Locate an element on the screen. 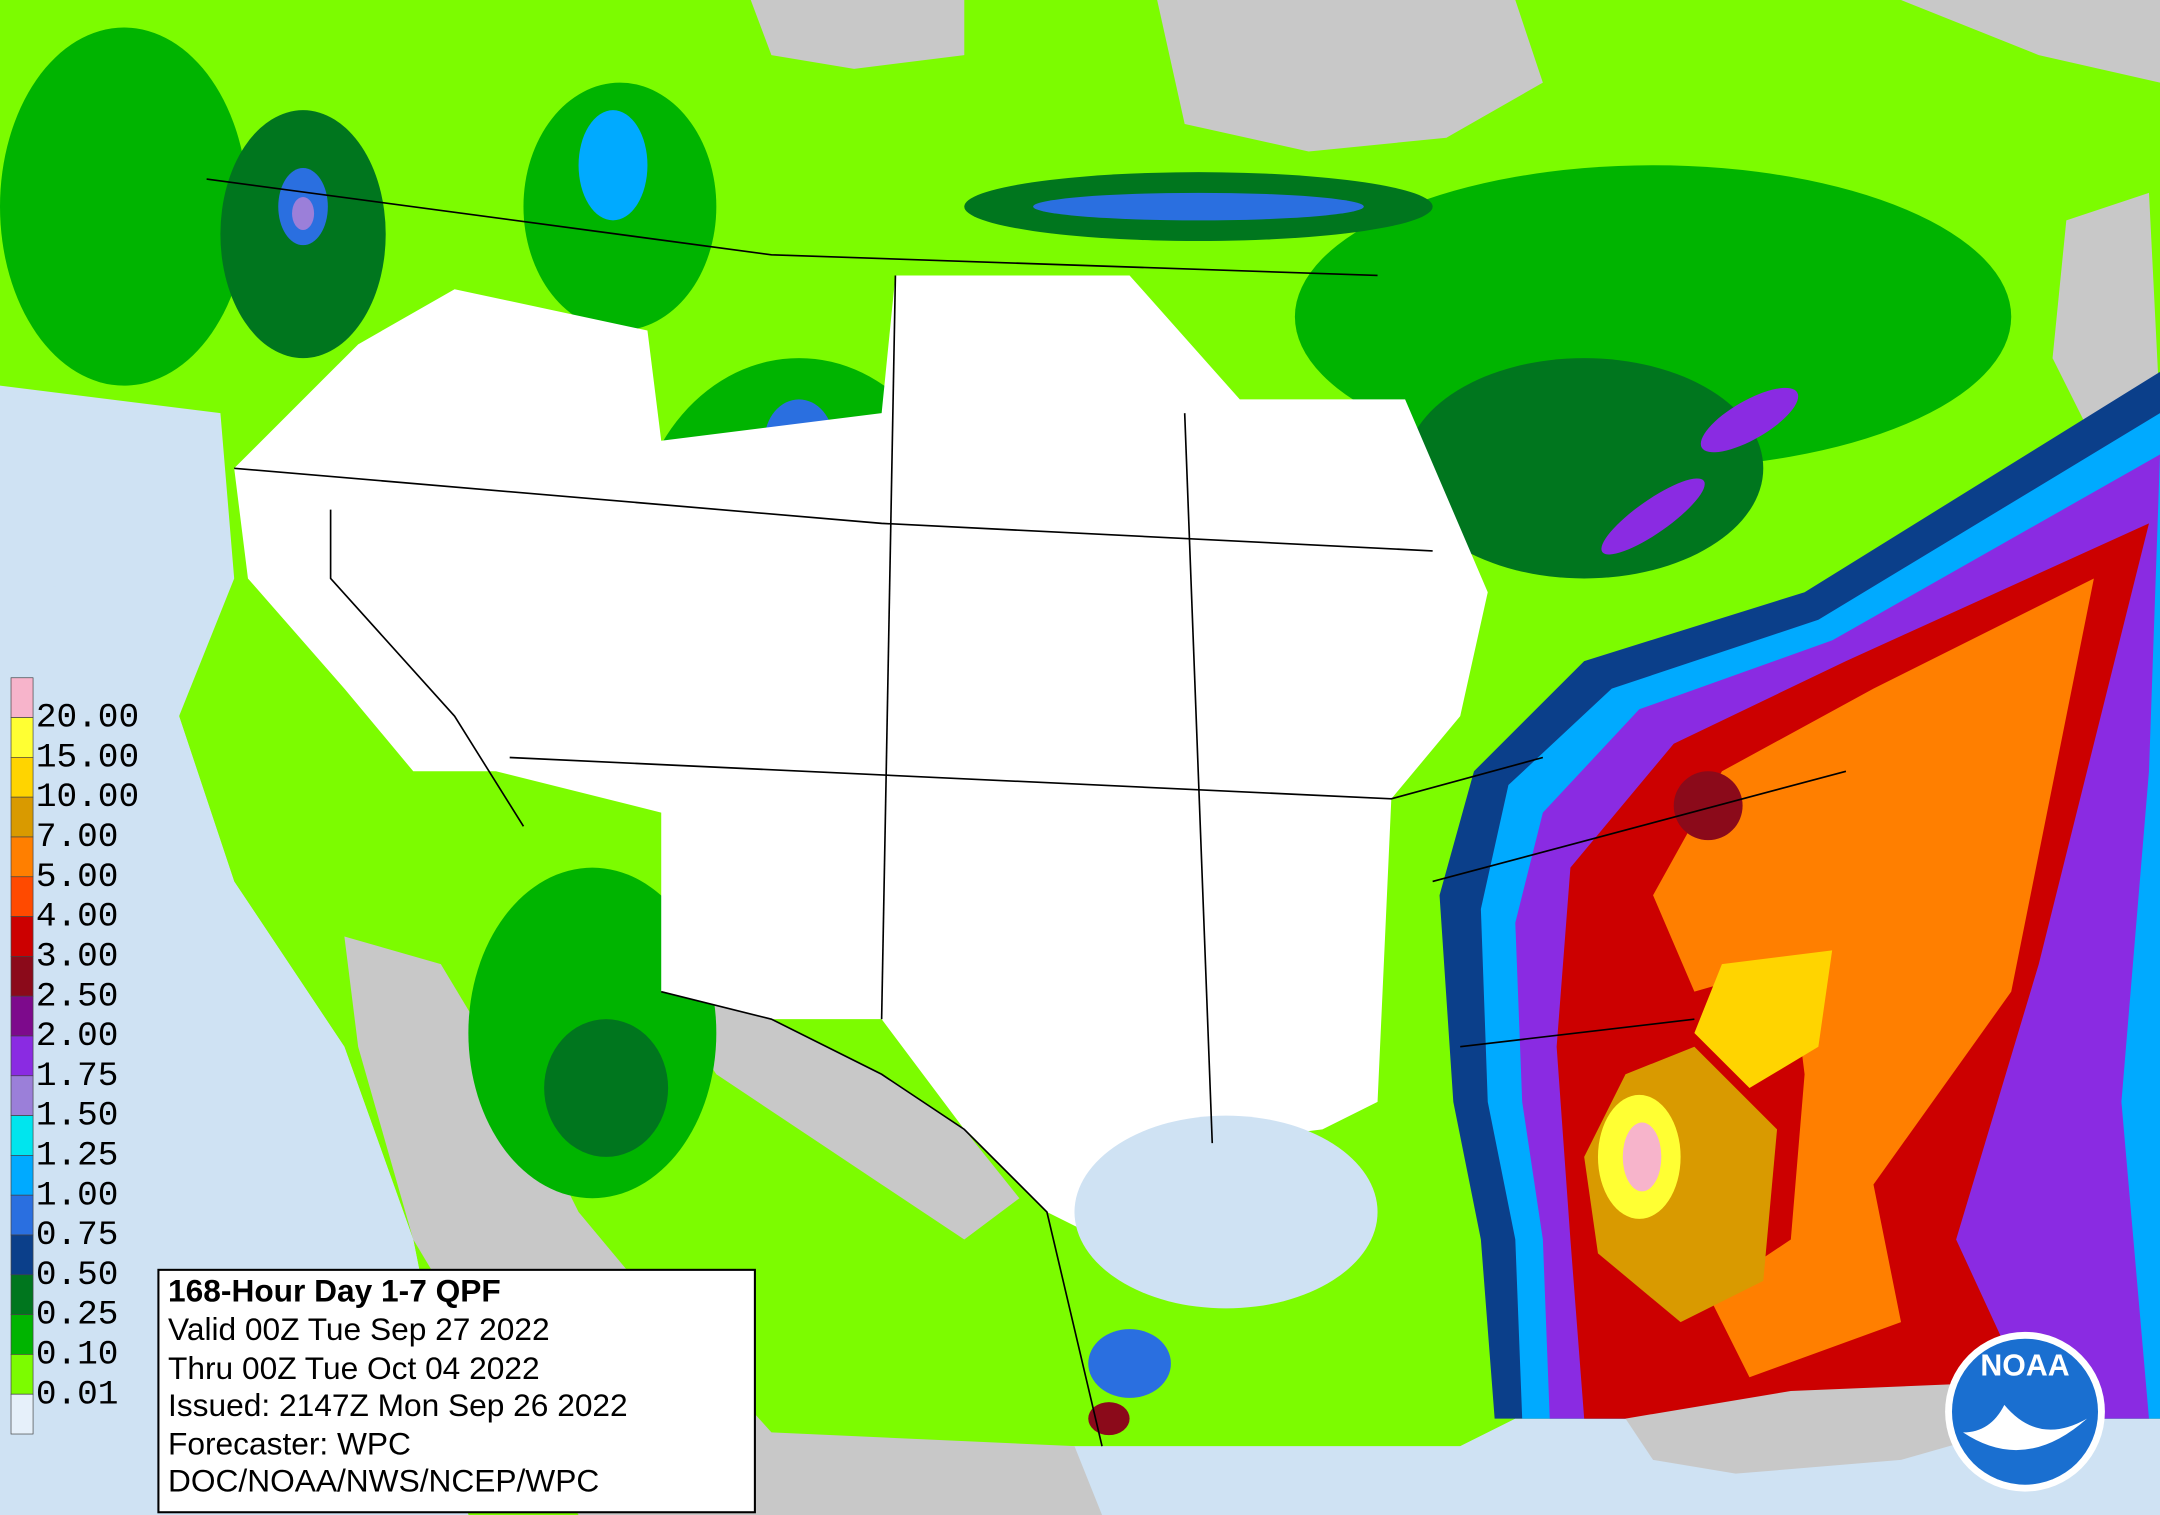  legend-label: 15.00 is located at coordinates (87, 757).